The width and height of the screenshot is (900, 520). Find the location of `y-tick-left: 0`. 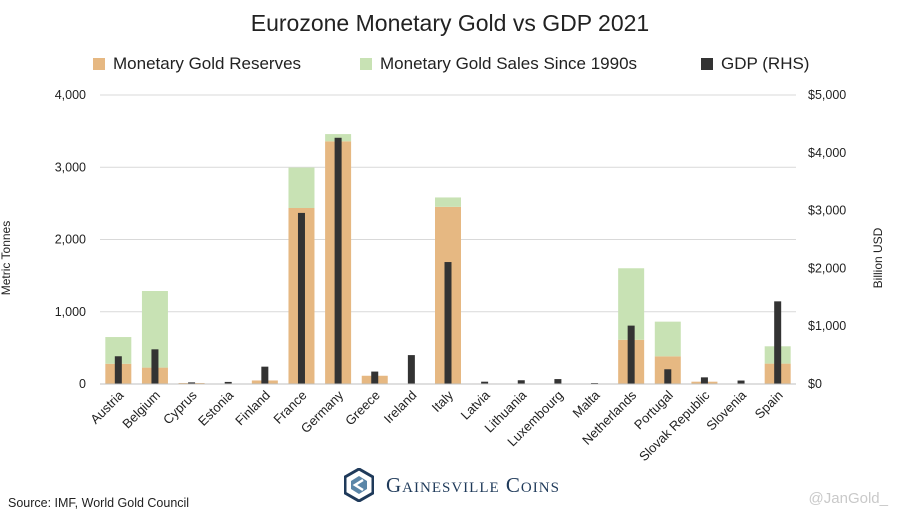

y-tick-left: 0 is located at coordinates (82, 384).